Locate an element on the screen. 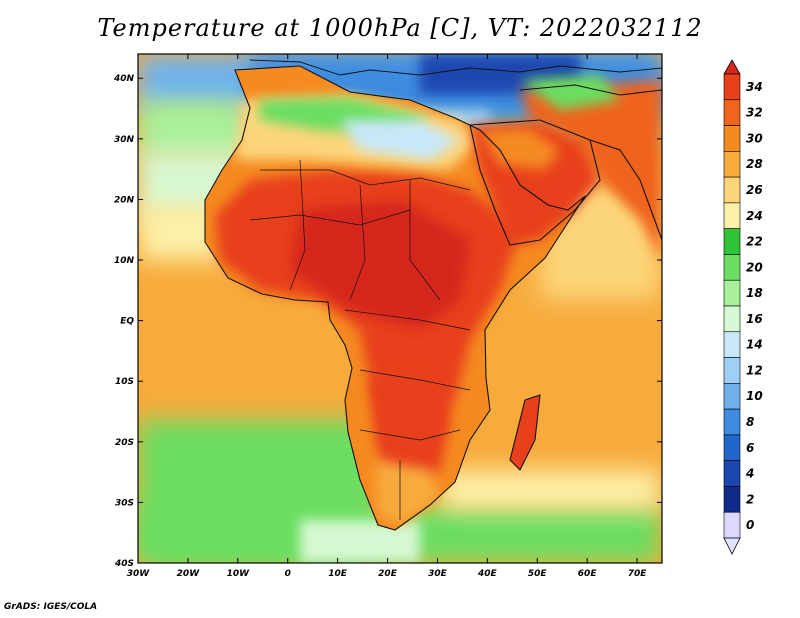 This screenshot has width=800, height=618. colorbar-bottom-arrow is located at coordinates (732, 546).